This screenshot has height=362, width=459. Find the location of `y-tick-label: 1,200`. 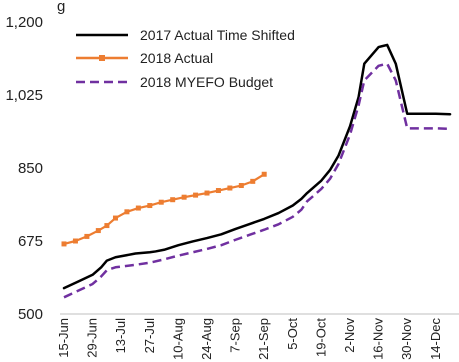

y-tick-label: 1,200 is located at coordinates (24, 22).